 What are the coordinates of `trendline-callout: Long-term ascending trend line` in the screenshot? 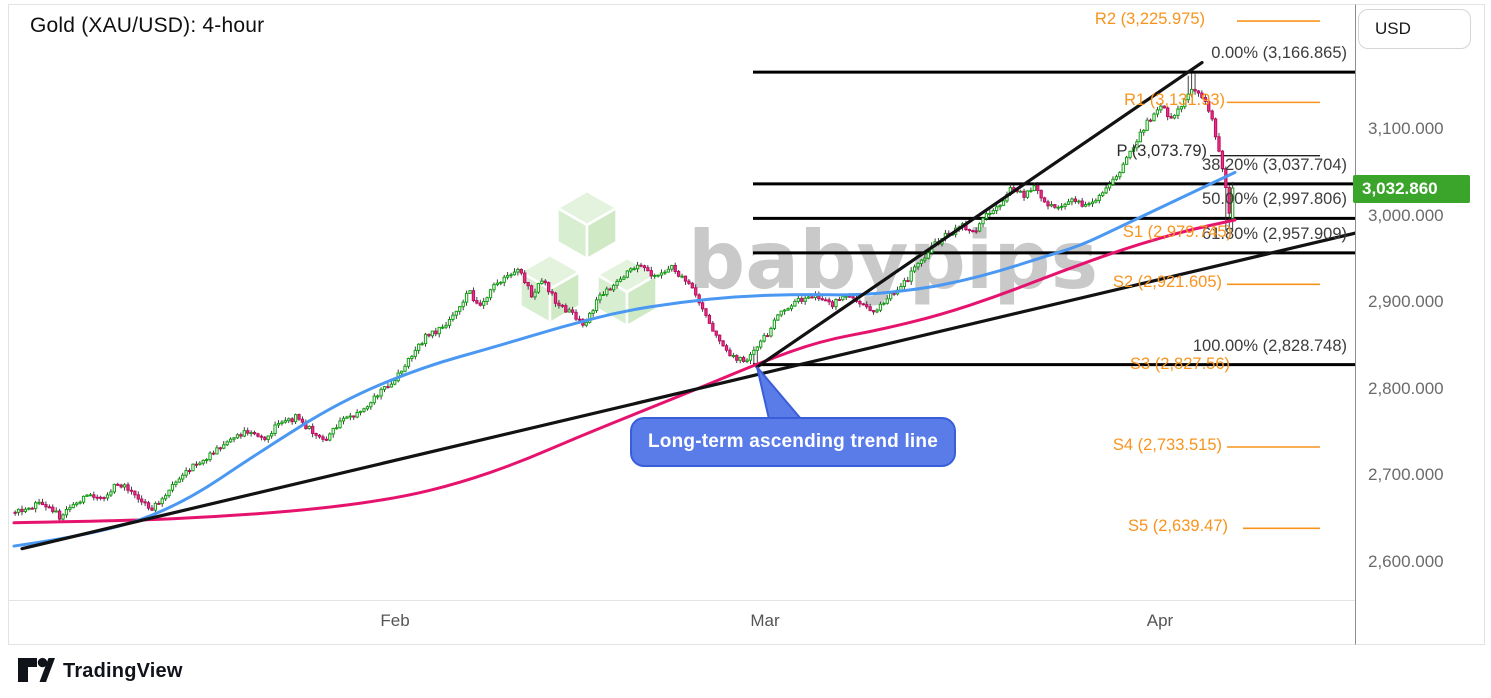 It's located at (793, 442).